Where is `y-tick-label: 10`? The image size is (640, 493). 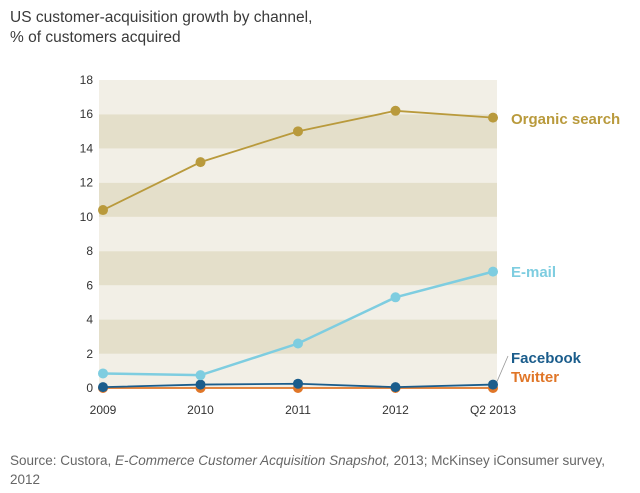 y-tick-label: 10 is located at coordinates (87, 217).